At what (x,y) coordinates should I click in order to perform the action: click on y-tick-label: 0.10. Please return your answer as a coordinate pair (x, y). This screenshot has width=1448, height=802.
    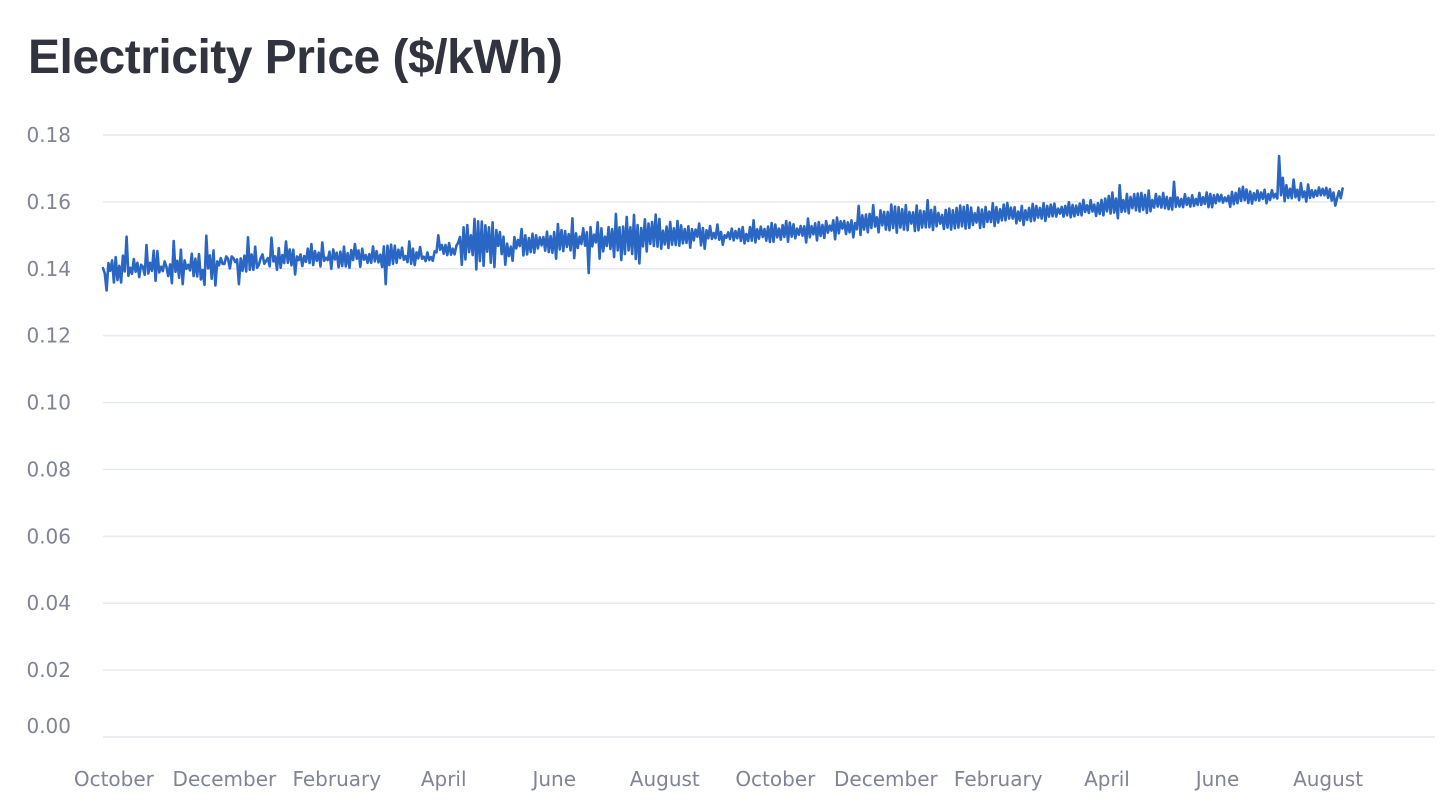
    Looking at the image, I should click on (48, 403).